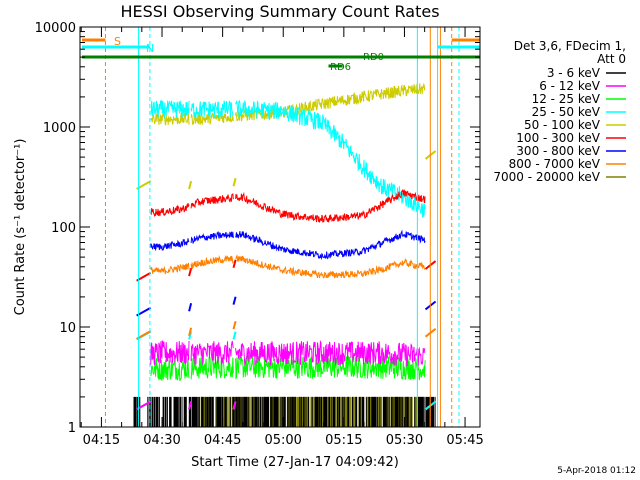 The width and height of the screenshot is (640, 480). I want to click on legend-label: 12 - 25 keV, so click(566, 99).